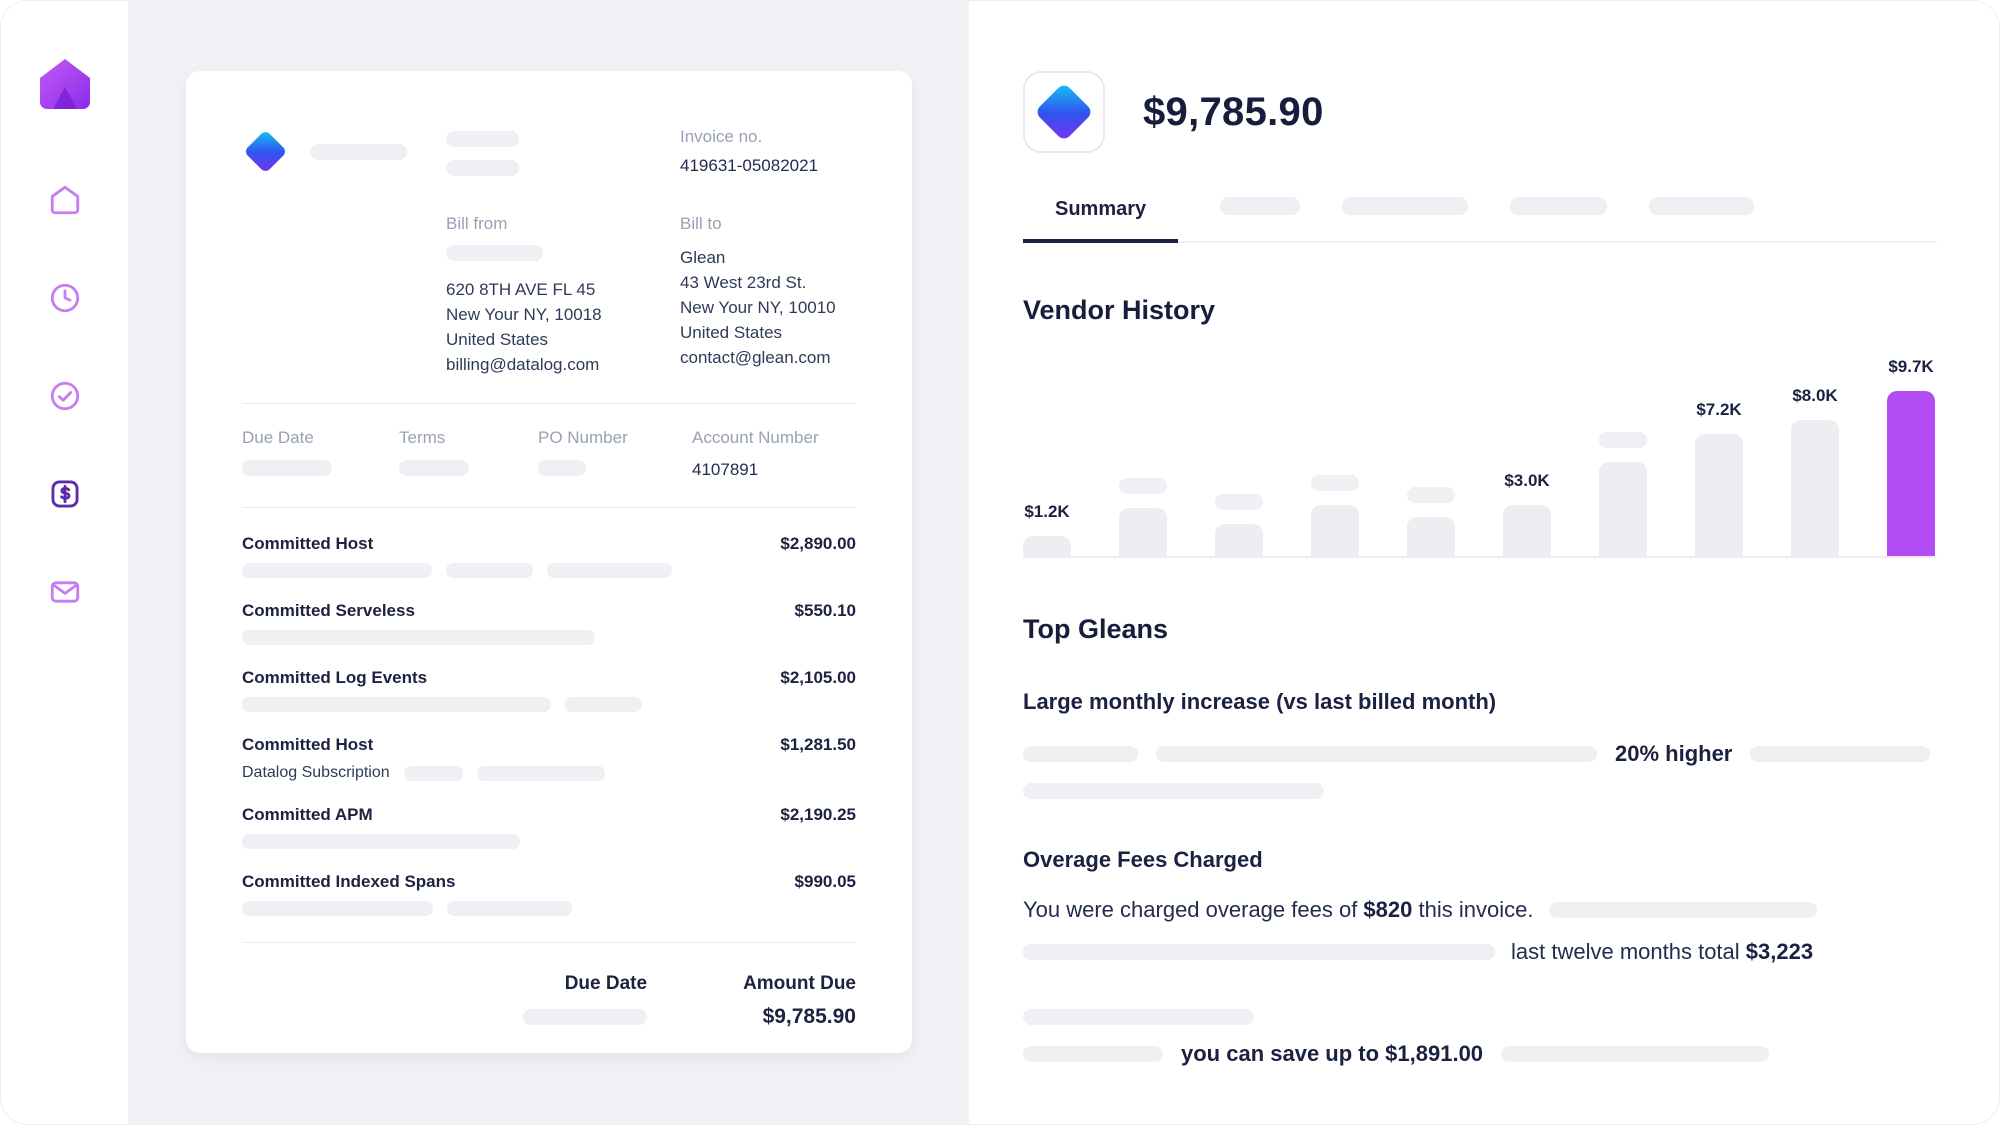  What do you see at coordinates (583, 437) in the screenshot?
I see `po-number-label: PO Number` at bounding box center [583, 437].